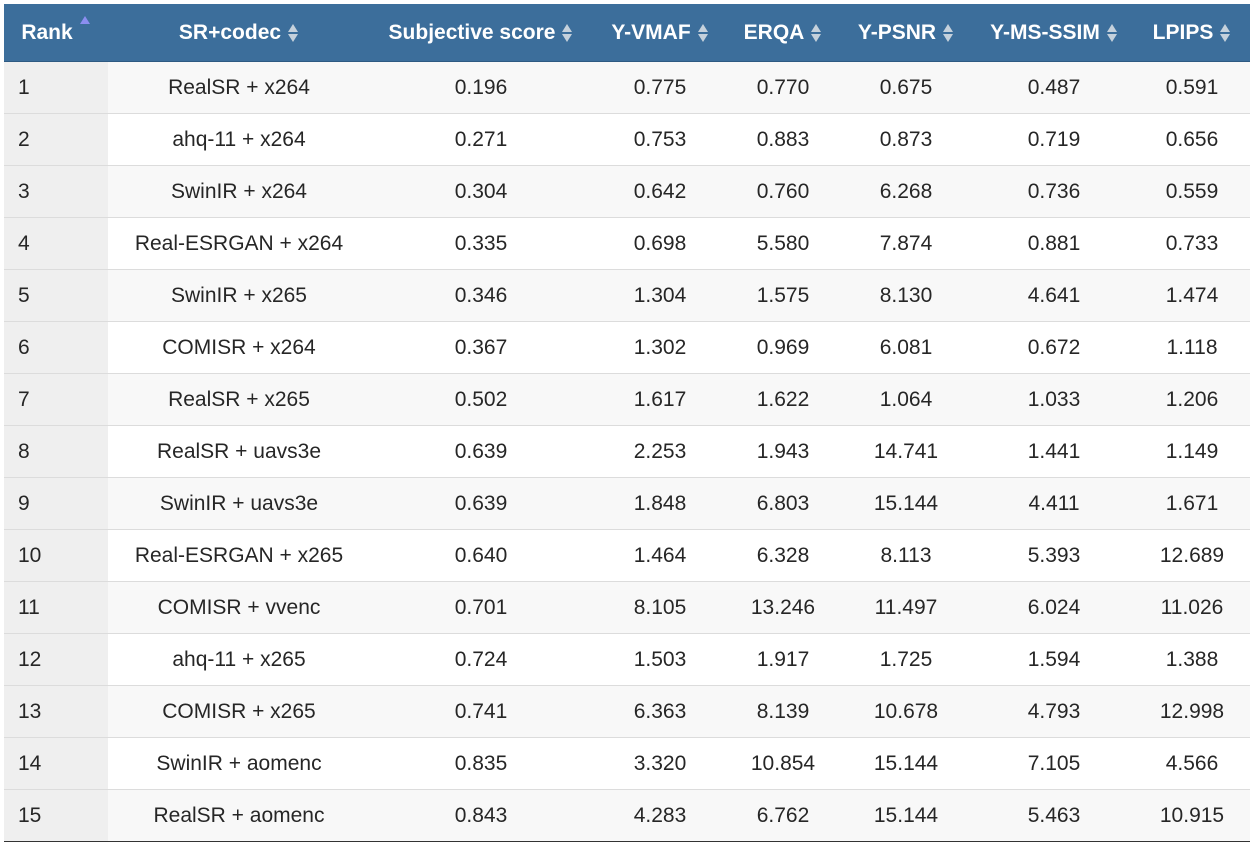 This screenshot has width=1254, height=846. I want to click on cell-lpips: 4.566, so click(1192, 763).